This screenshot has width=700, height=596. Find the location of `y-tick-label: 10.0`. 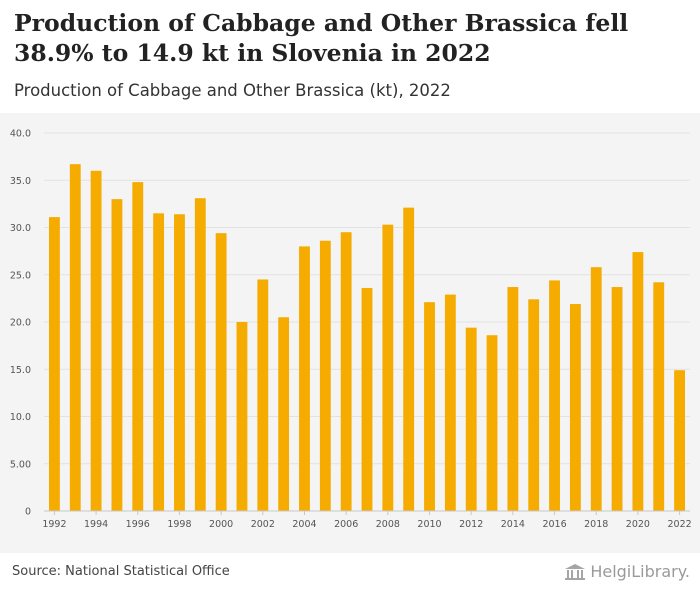

y-tick-label: 10.0 is located at coordinates (20, 417).